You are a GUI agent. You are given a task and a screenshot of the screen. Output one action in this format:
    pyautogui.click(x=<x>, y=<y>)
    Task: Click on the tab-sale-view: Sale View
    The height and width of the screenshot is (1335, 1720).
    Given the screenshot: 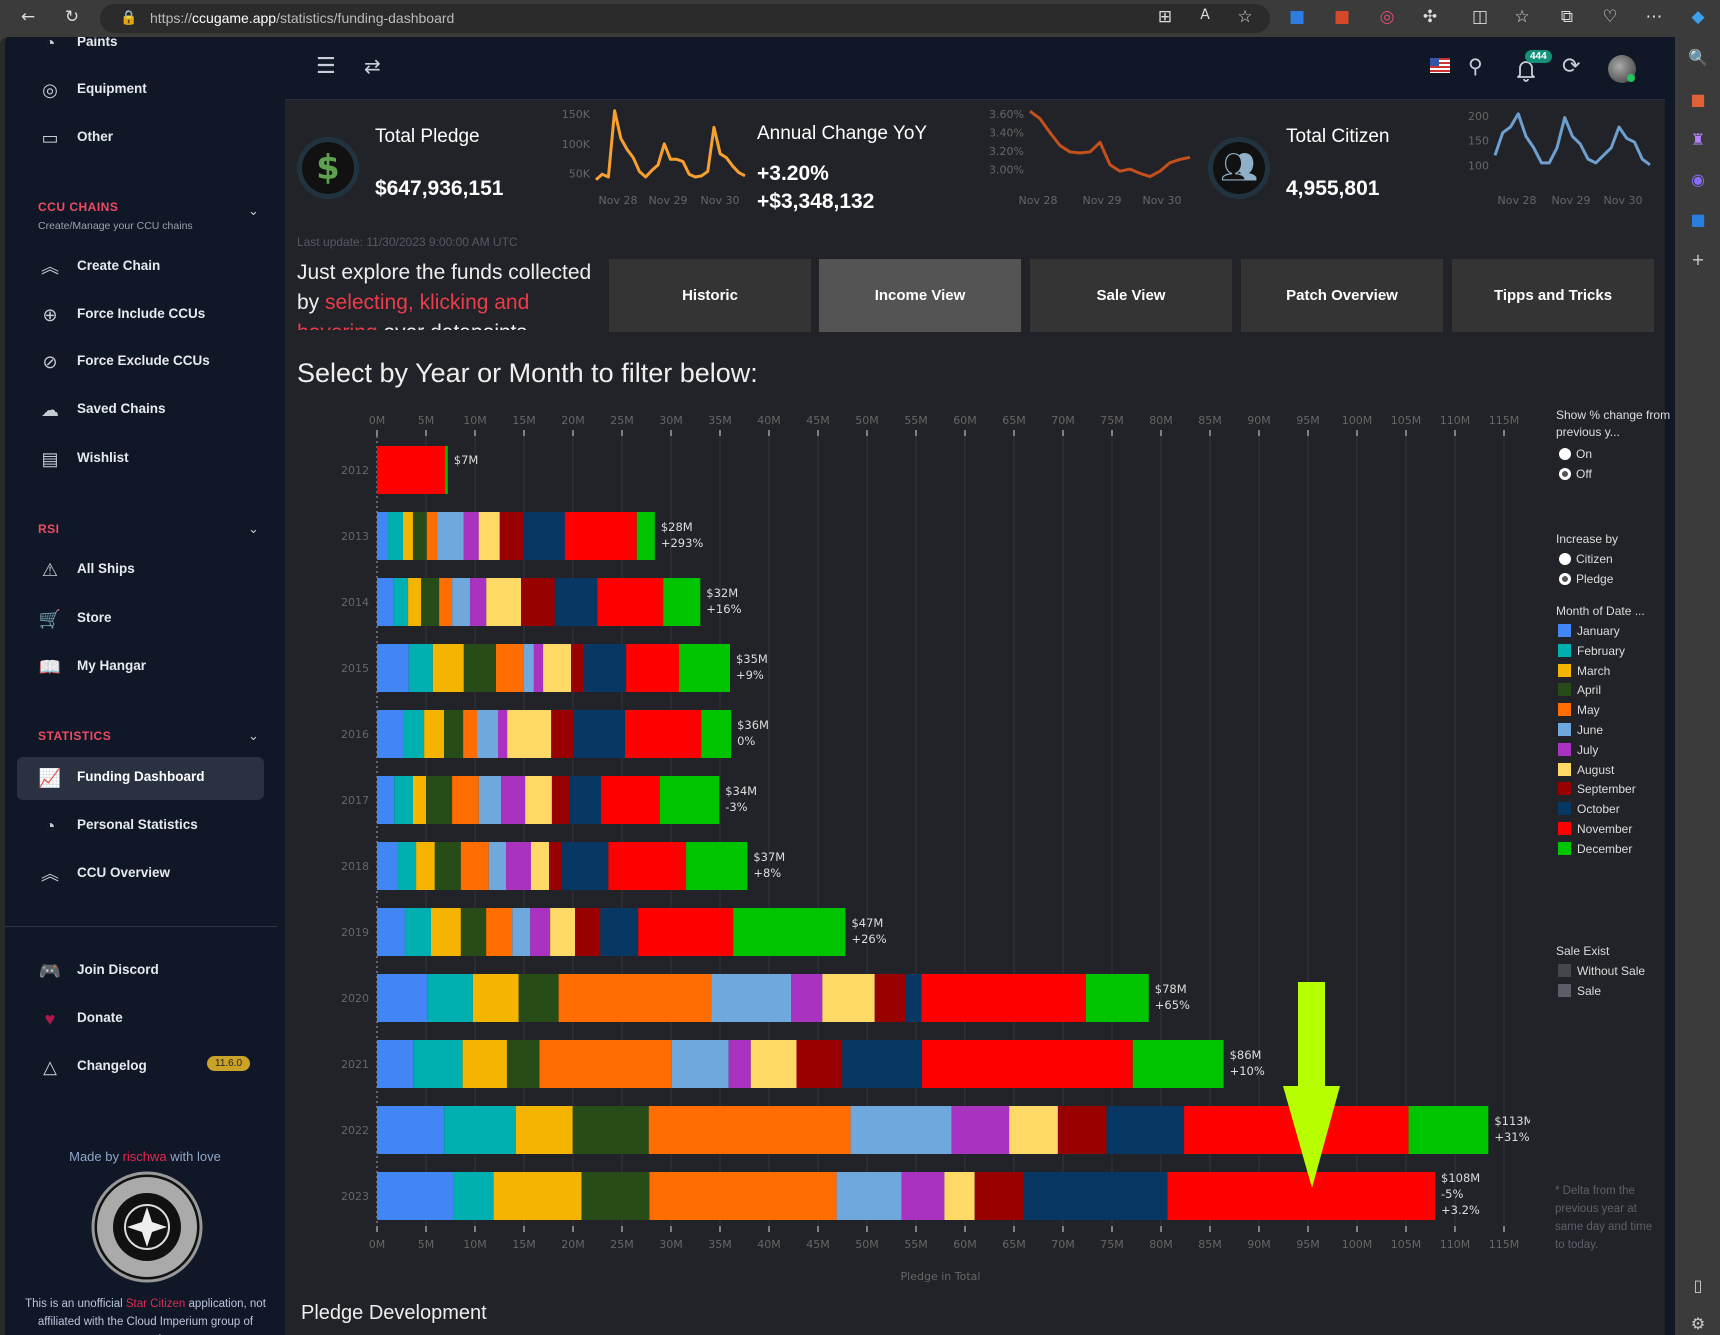 What is the action you would take?
    pyautogui.click(x=1131, y=295)
    